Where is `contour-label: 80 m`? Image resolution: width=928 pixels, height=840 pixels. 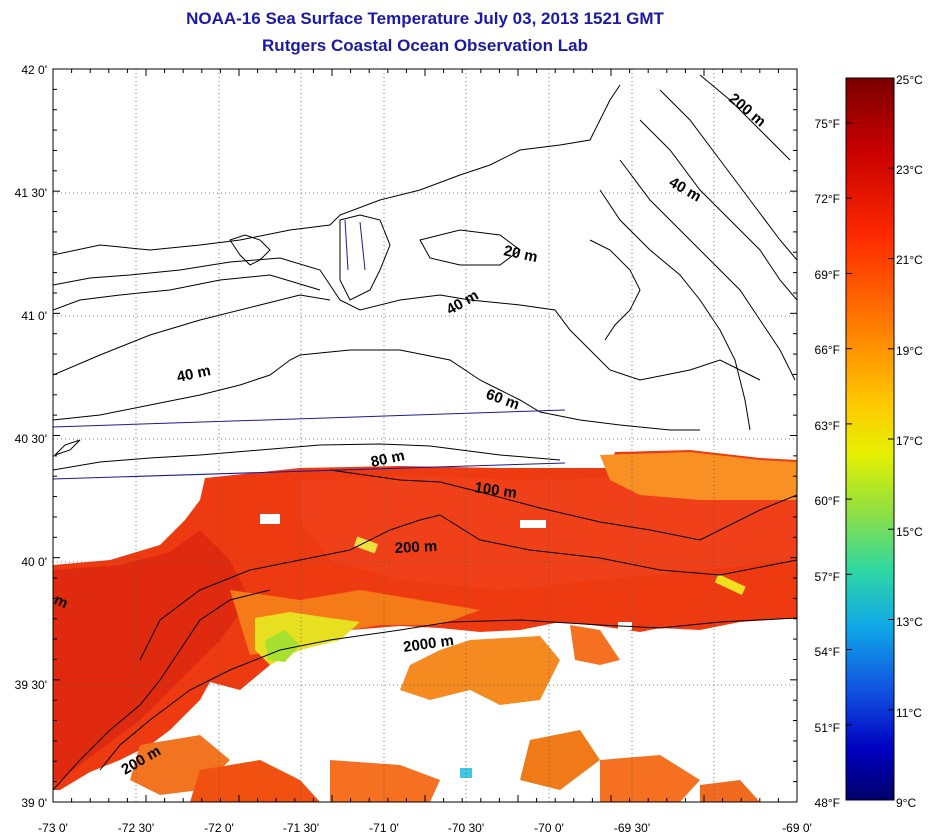
contour-label: 80 m is located at coordinates (387, 459).